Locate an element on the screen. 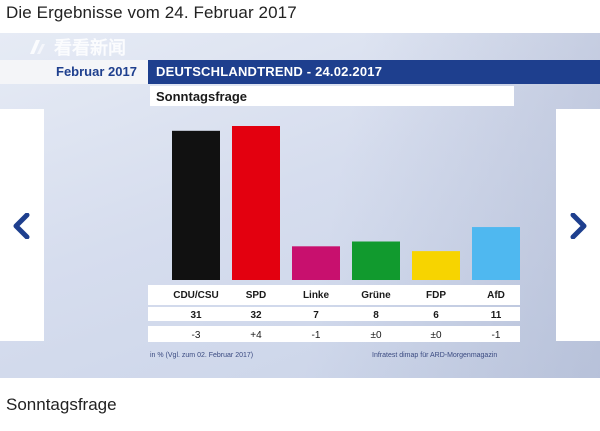 The height and width of the screenshot is (431, 600). value-label: 32 is located at coordinates (256, 315).